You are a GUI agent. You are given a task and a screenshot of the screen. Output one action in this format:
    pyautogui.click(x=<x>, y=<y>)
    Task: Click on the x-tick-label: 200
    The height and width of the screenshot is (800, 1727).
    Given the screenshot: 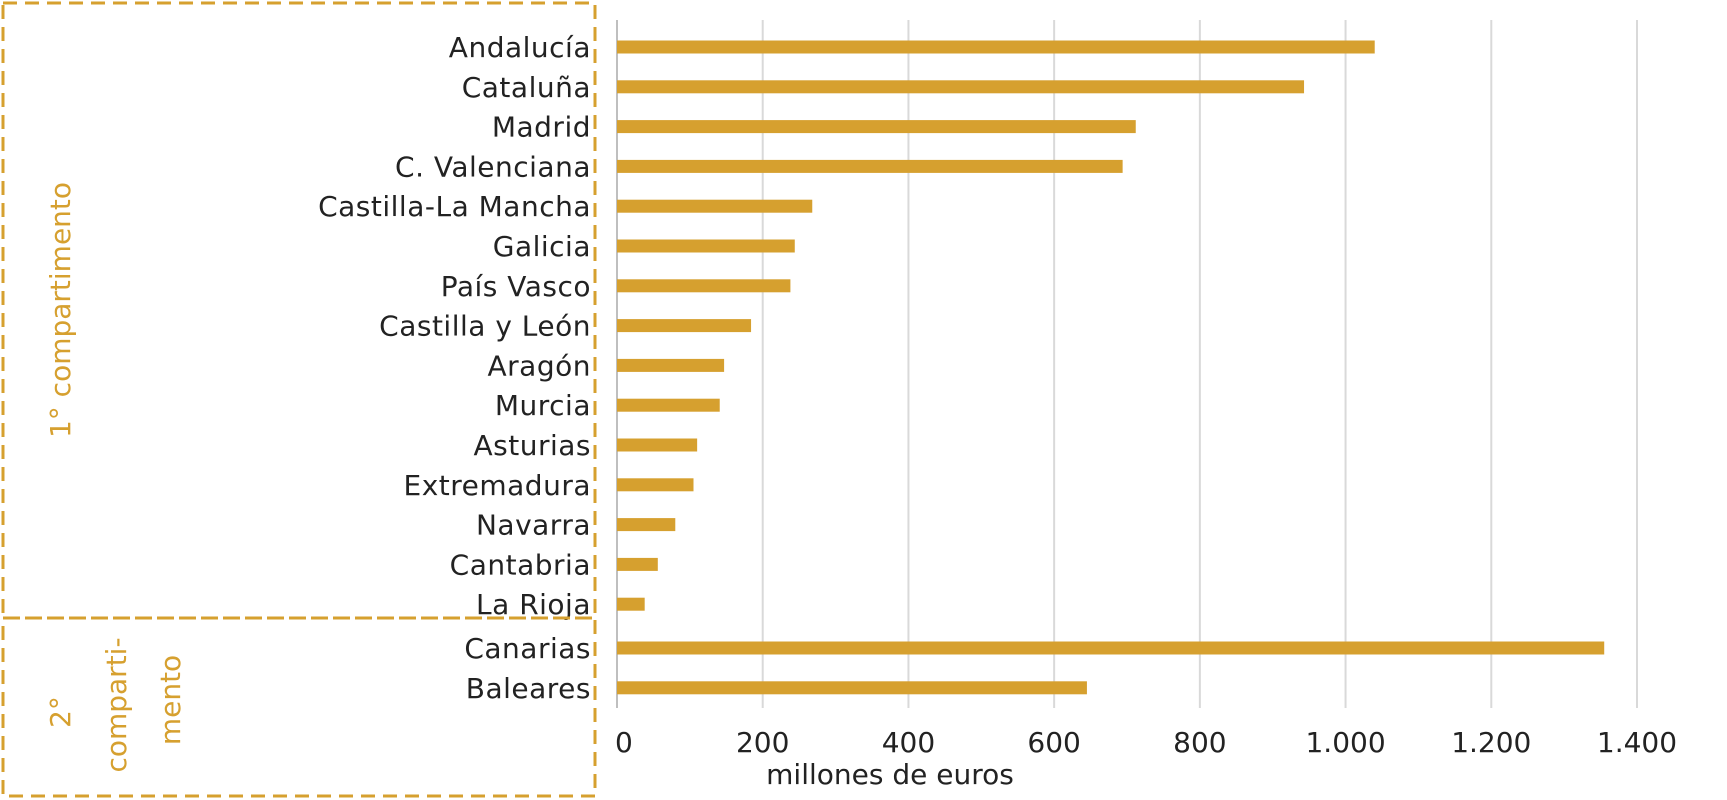 What is the action you would take?
    pyautogui.click(x=762, y=742)
    